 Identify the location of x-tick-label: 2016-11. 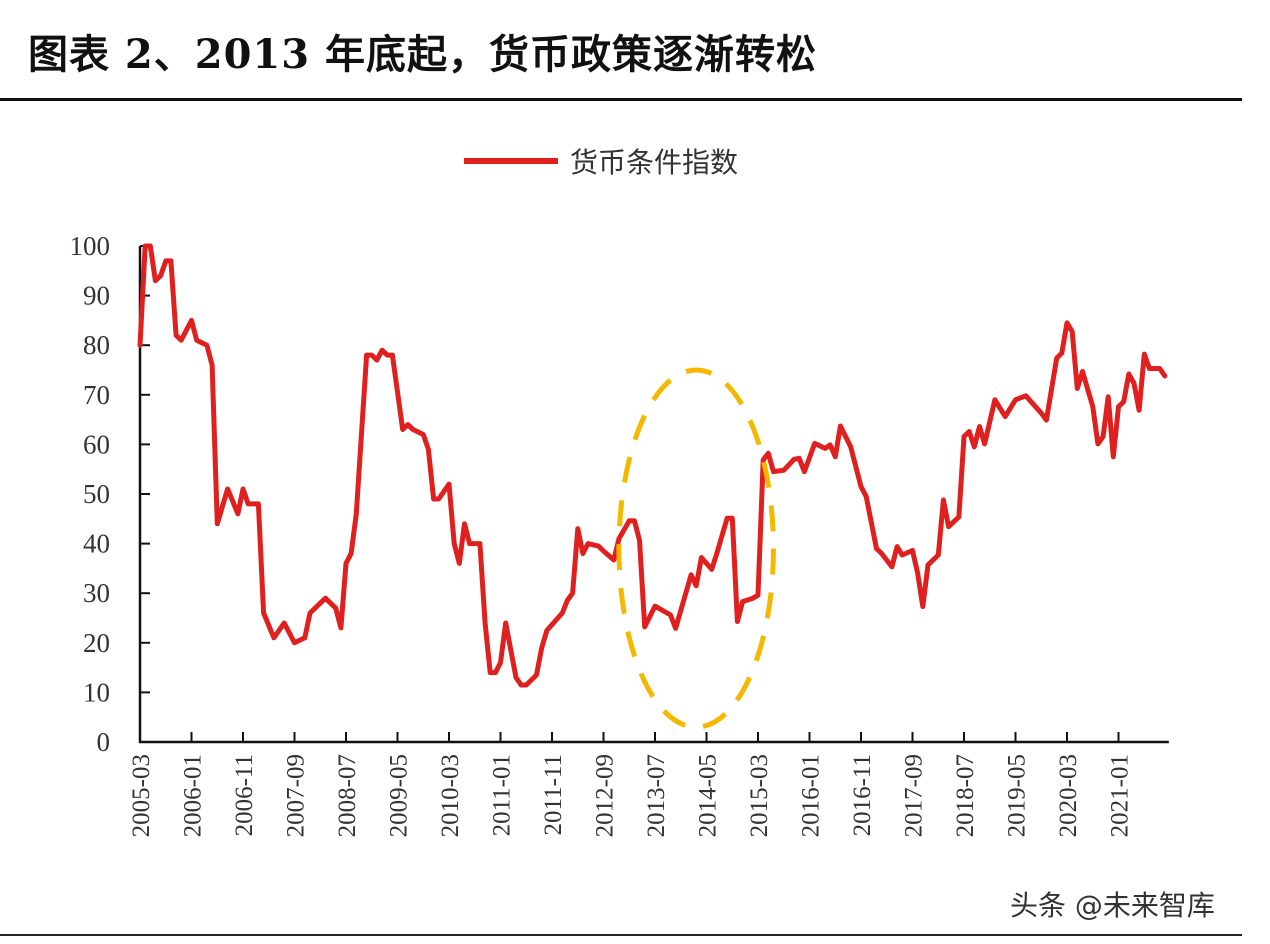
(862, 795).